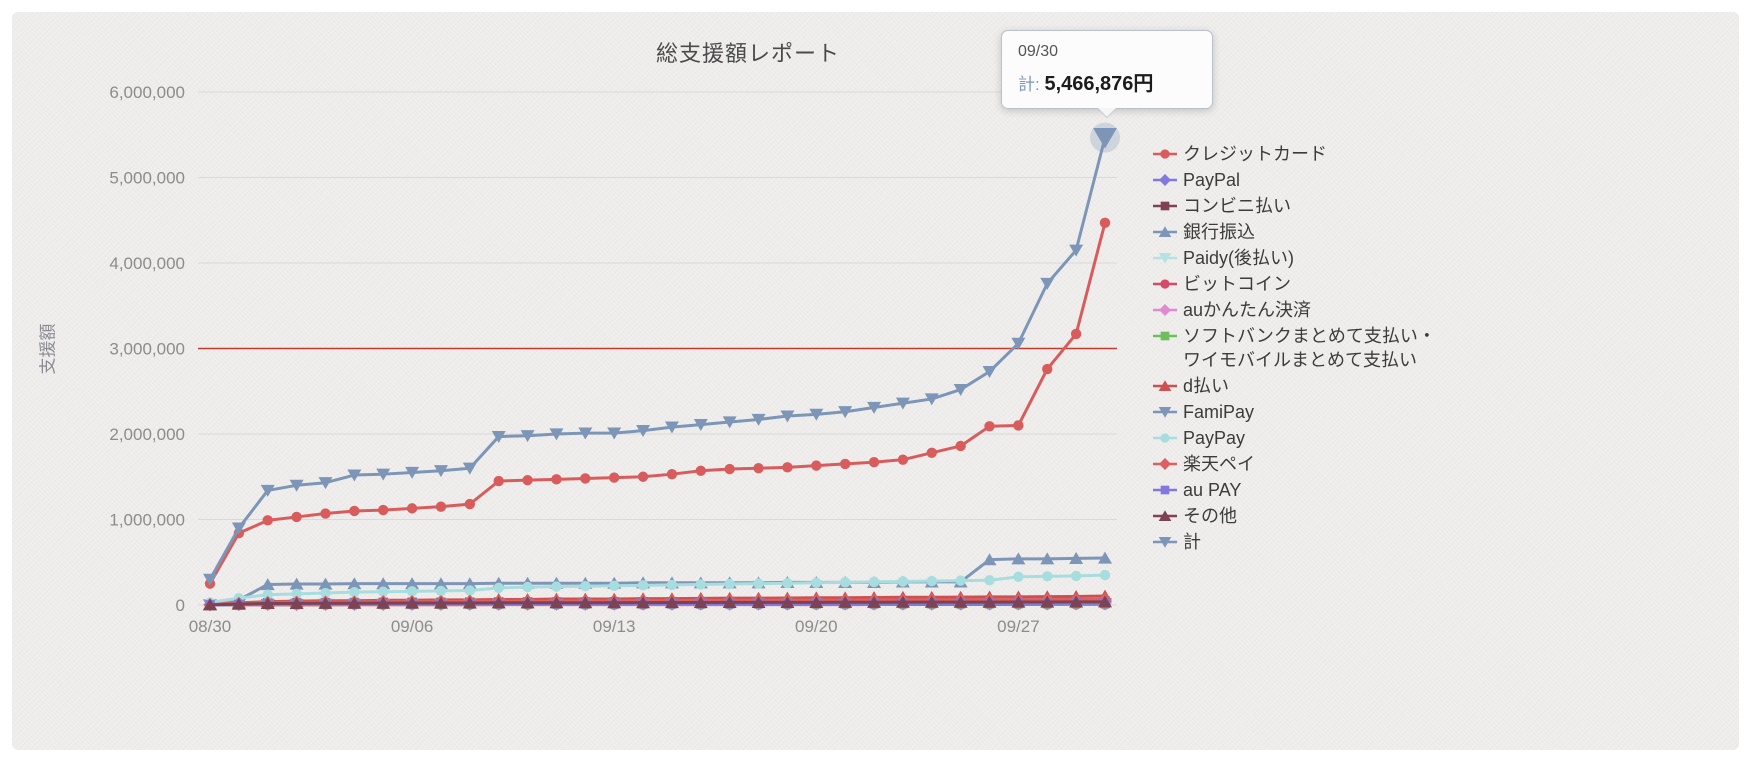 The image size is (1751, 762). What do you see at coordinates (147, 263) in the screenshot?
I see `y-tick-label: 4,000,000` at bounding box center [147, 263].